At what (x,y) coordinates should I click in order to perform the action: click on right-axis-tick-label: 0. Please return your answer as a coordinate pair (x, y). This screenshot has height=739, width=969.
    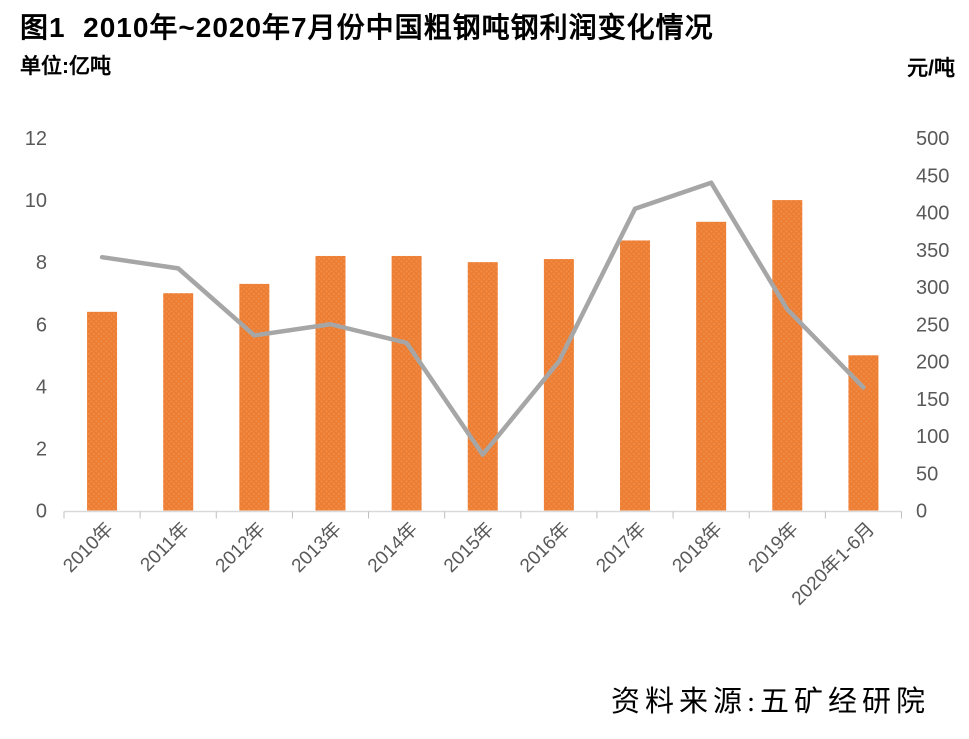
    Looking at the image, I should click on (921, 512).